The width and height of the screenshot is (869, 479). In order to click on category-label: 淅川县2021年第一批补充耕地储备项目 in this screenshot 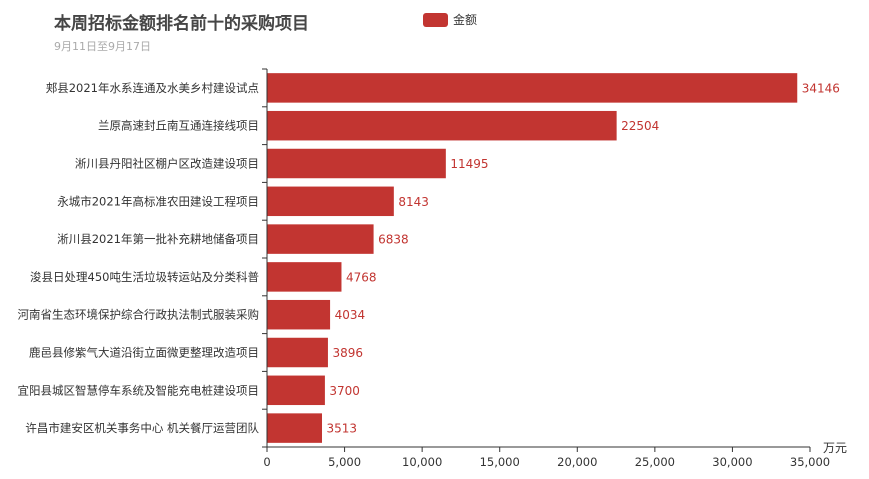, I will do `click(158, 239)`.